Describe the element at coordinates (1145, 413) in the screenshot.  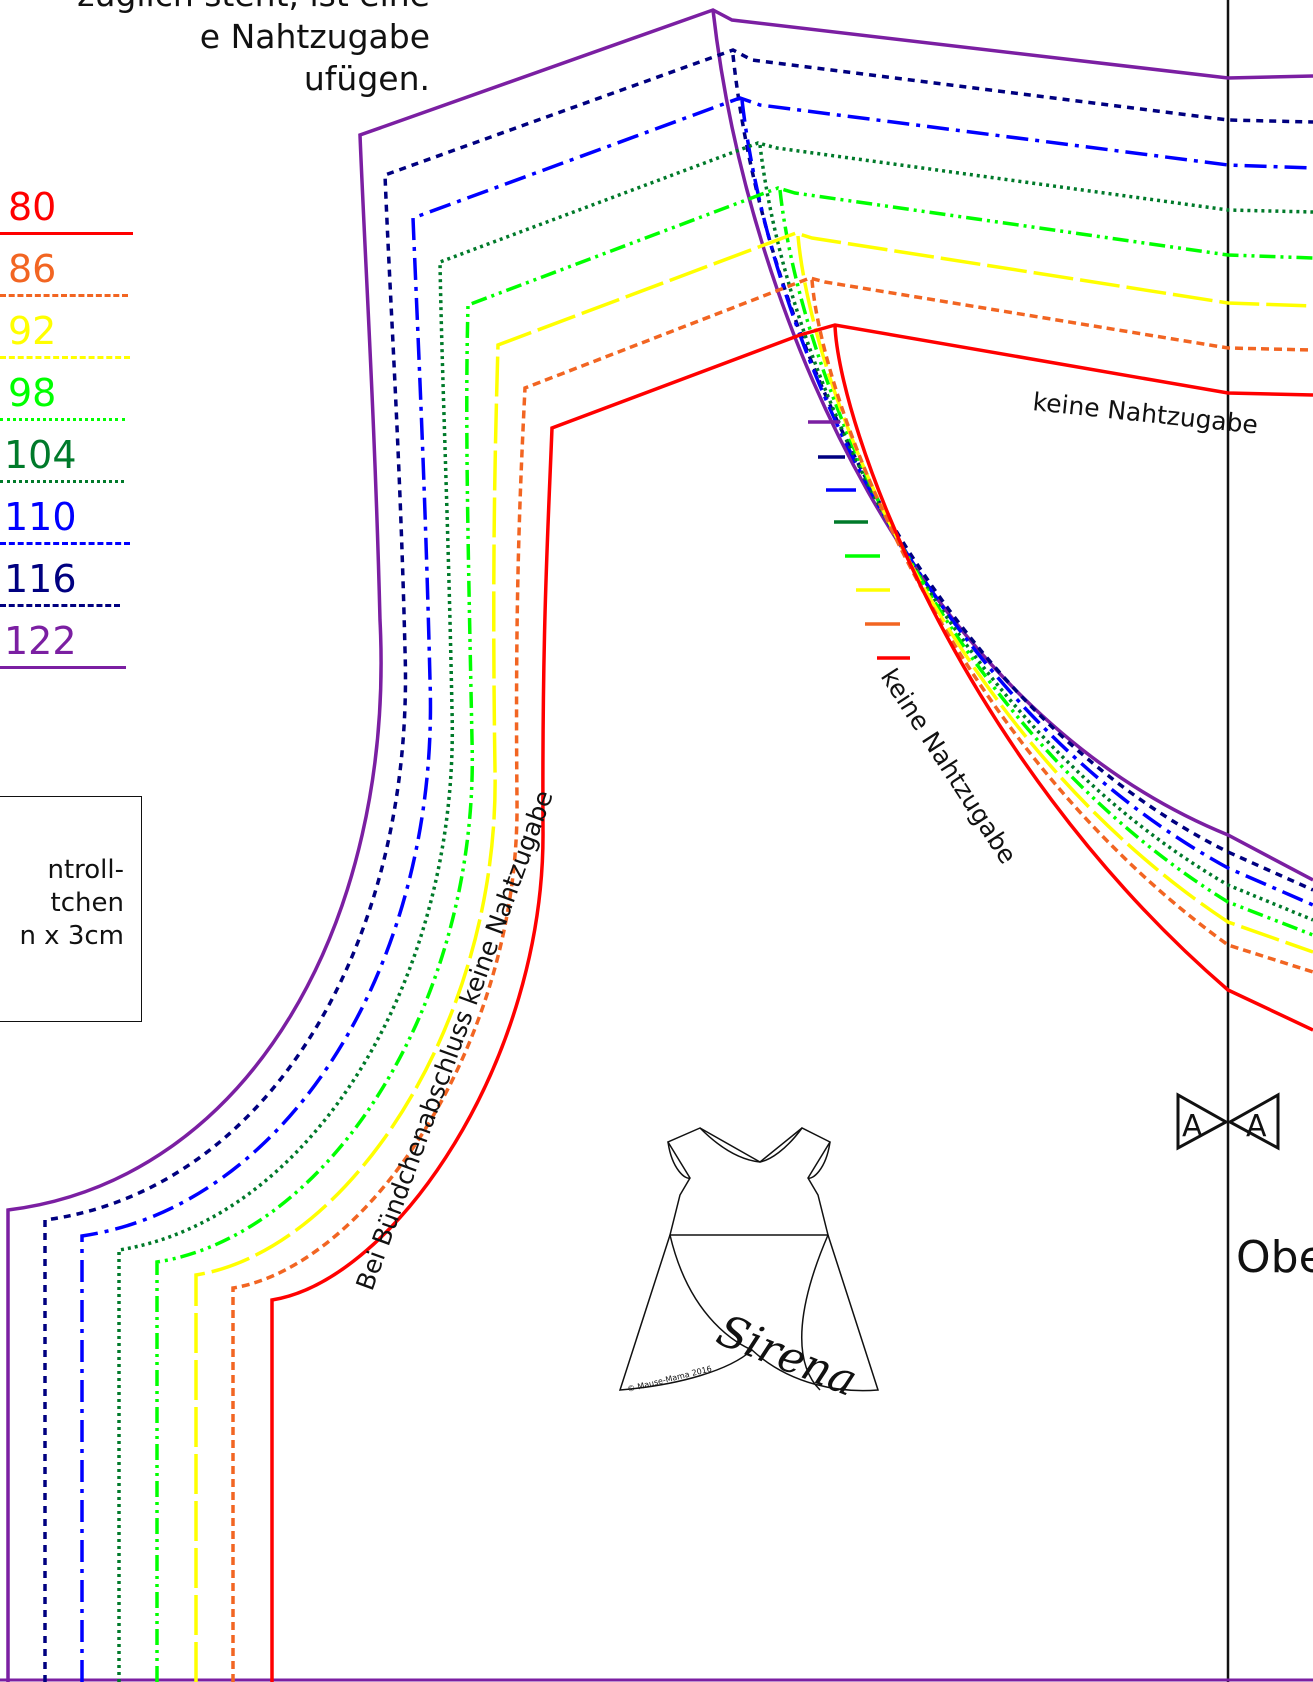
I see `neck-no-allowance-label: keine Nahtzugabe` at that location.